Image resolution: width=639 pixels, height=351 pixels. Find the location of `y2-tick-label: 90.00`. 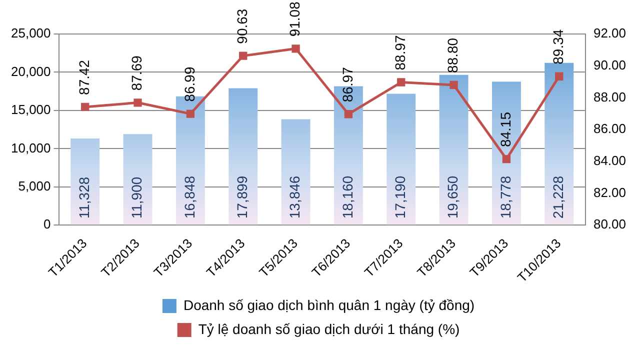

y2-tick-label: 90.00 is located at coordinates (609, 64).